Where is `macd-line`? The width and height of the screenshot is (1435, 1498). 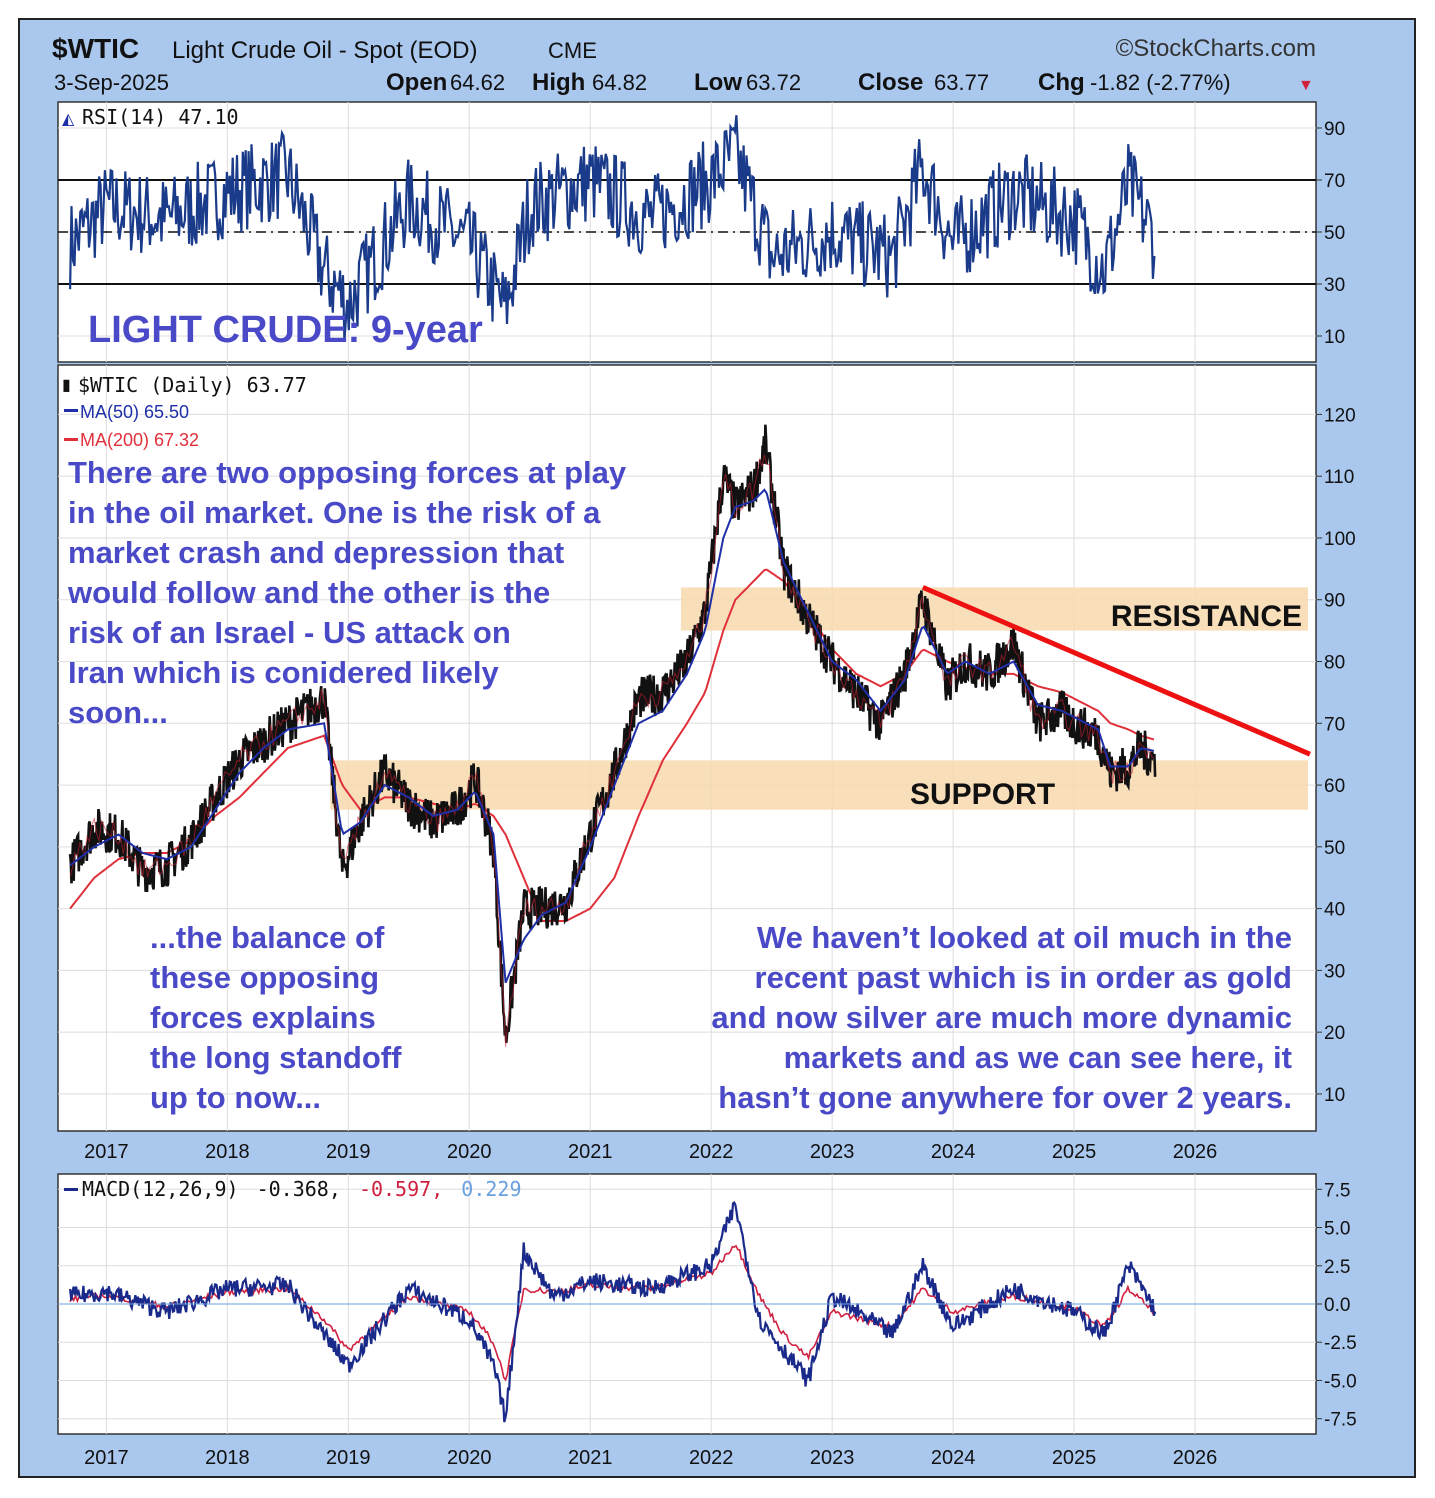 macd-line is located at coordinates (613, 1311).